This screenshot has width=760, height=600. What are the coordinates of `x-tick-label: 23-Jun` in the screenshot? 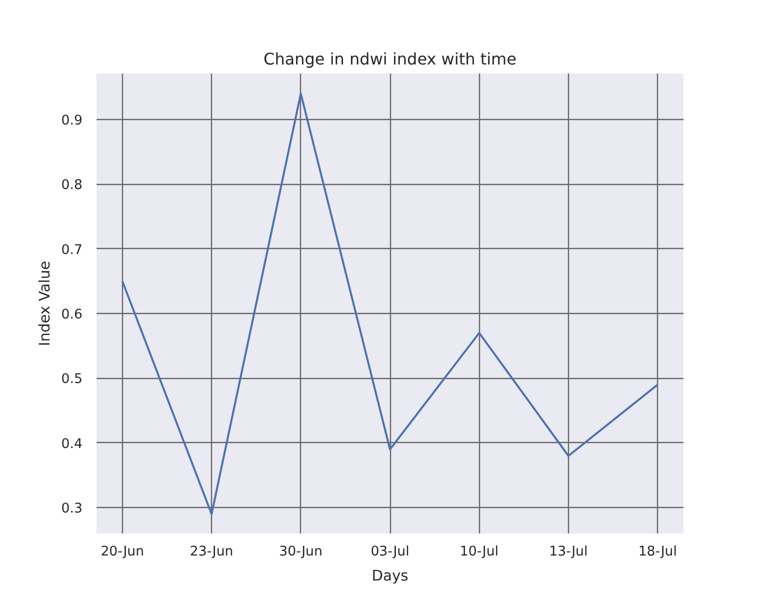 It's located at (212, 552).